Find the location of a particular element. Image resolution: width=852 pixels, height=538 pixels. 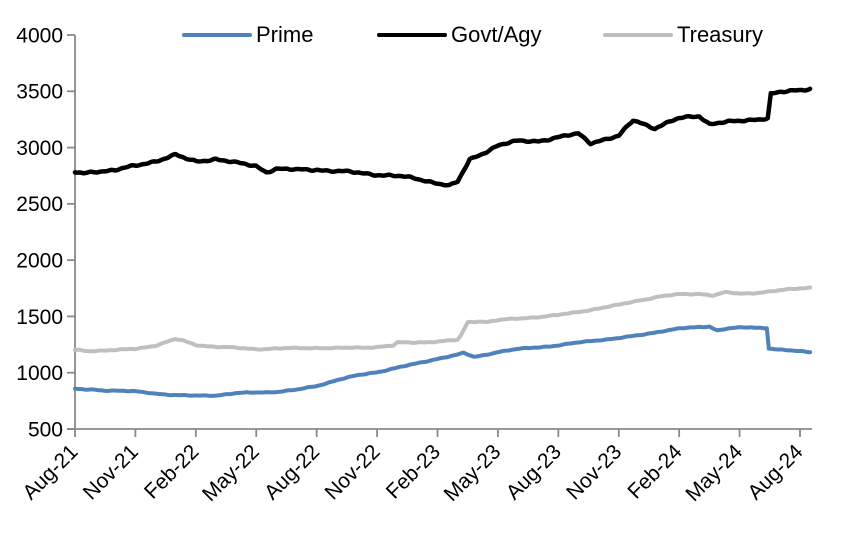

x-tick-label: Nov-23 is located at coordinates (594, 472).